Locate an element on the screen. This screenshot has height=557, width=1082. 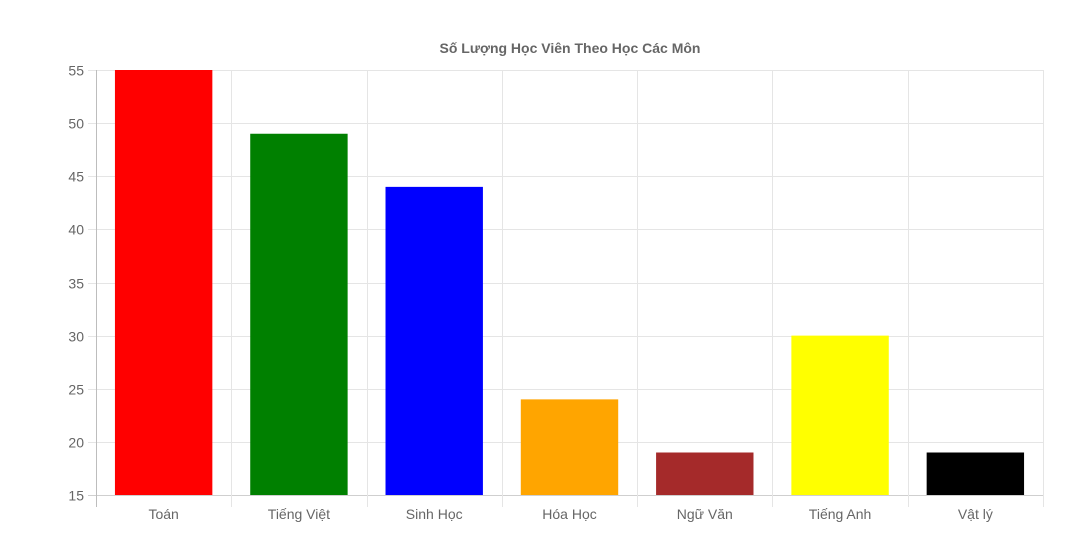
y-tick-label: 35 is located at coordinates (76, 284).